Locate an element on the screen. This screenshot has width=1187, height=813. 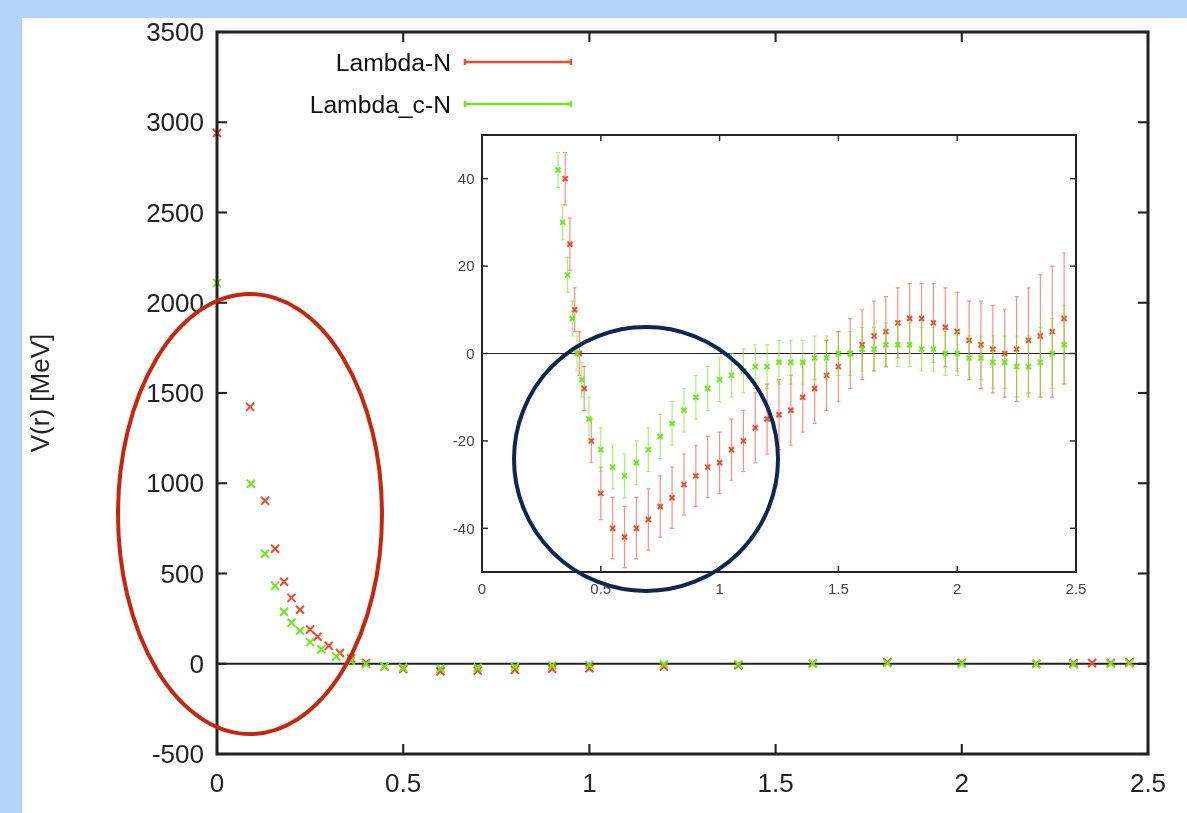
y-tick-label: 3500 is located at coordinates (175, 32).